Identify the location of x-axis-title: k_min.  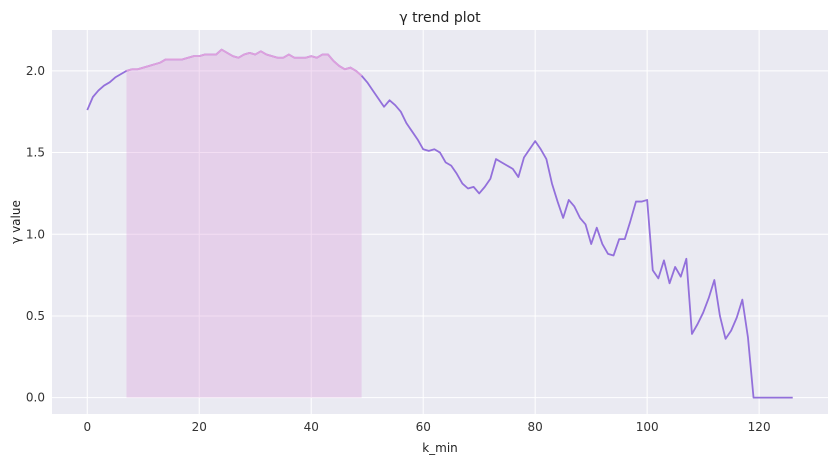
(440, 448).